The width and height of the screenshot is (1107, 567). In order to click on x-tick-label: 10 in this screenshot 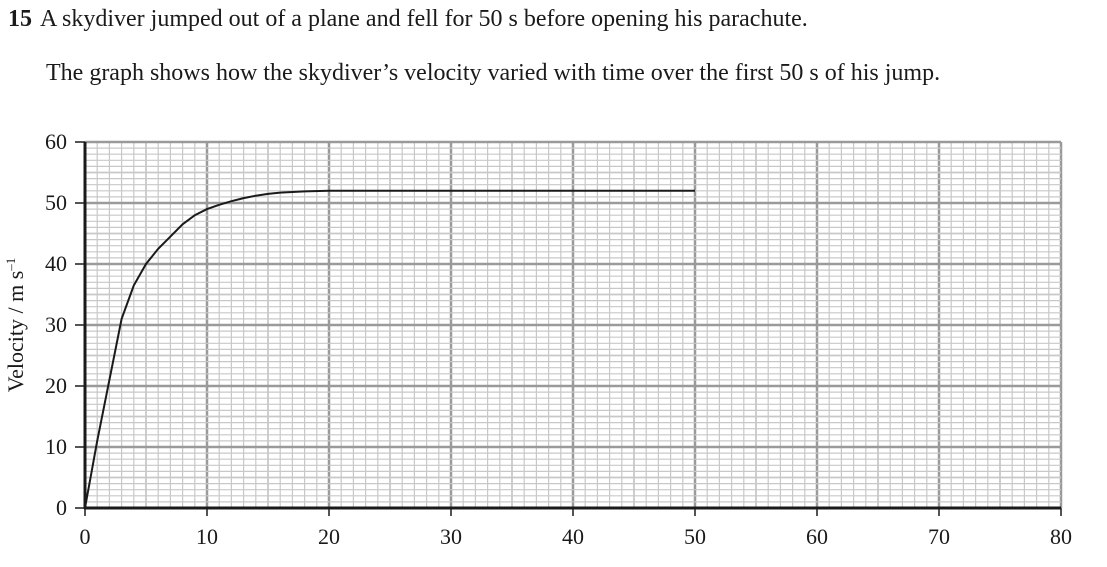, I will do `click(207, 536)`.